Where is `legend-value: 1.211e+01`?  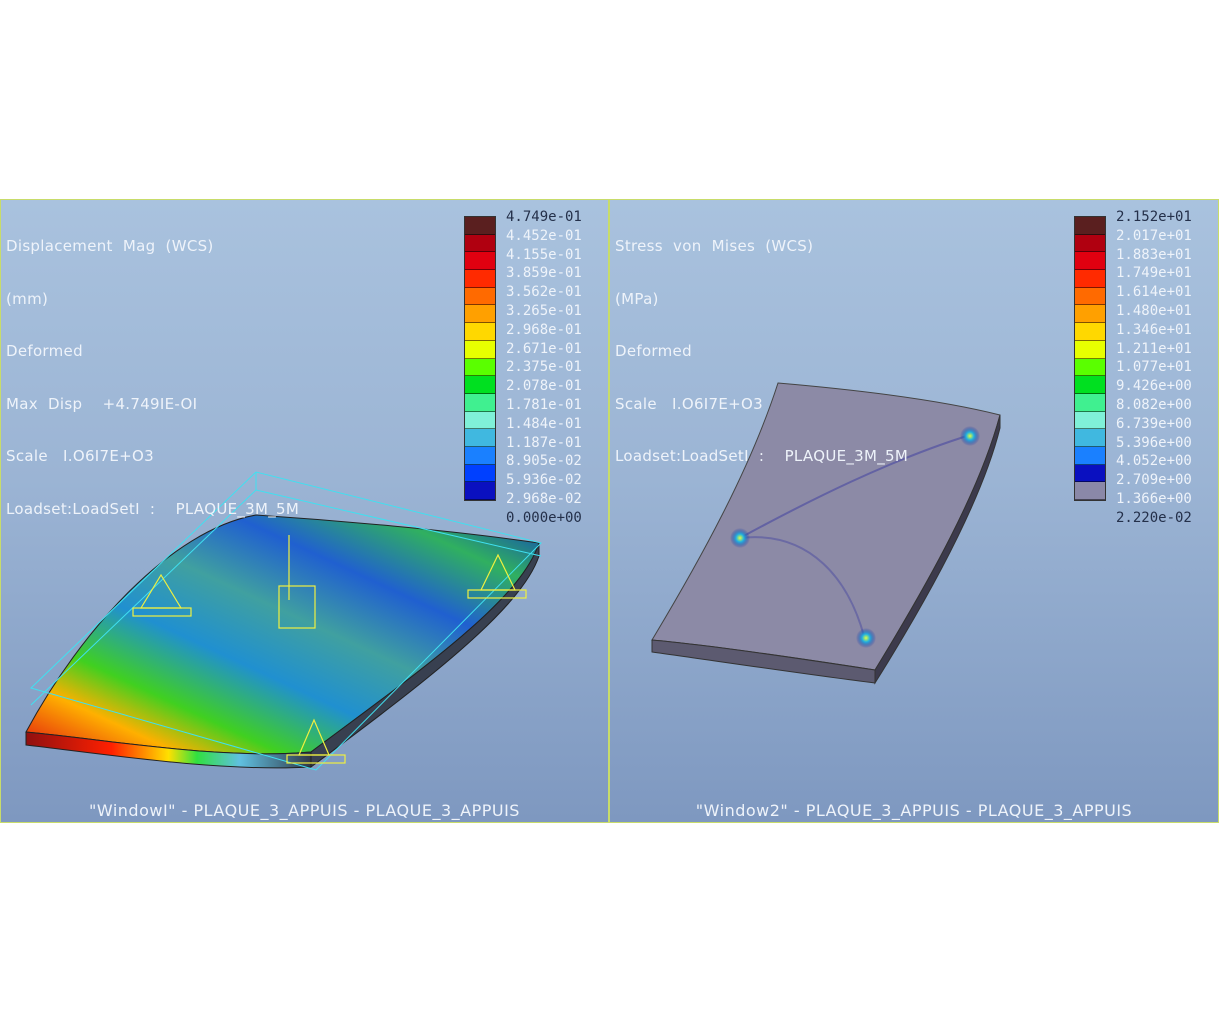
legend-value: 1.211e+01 is located at coordinates (1154, 348).